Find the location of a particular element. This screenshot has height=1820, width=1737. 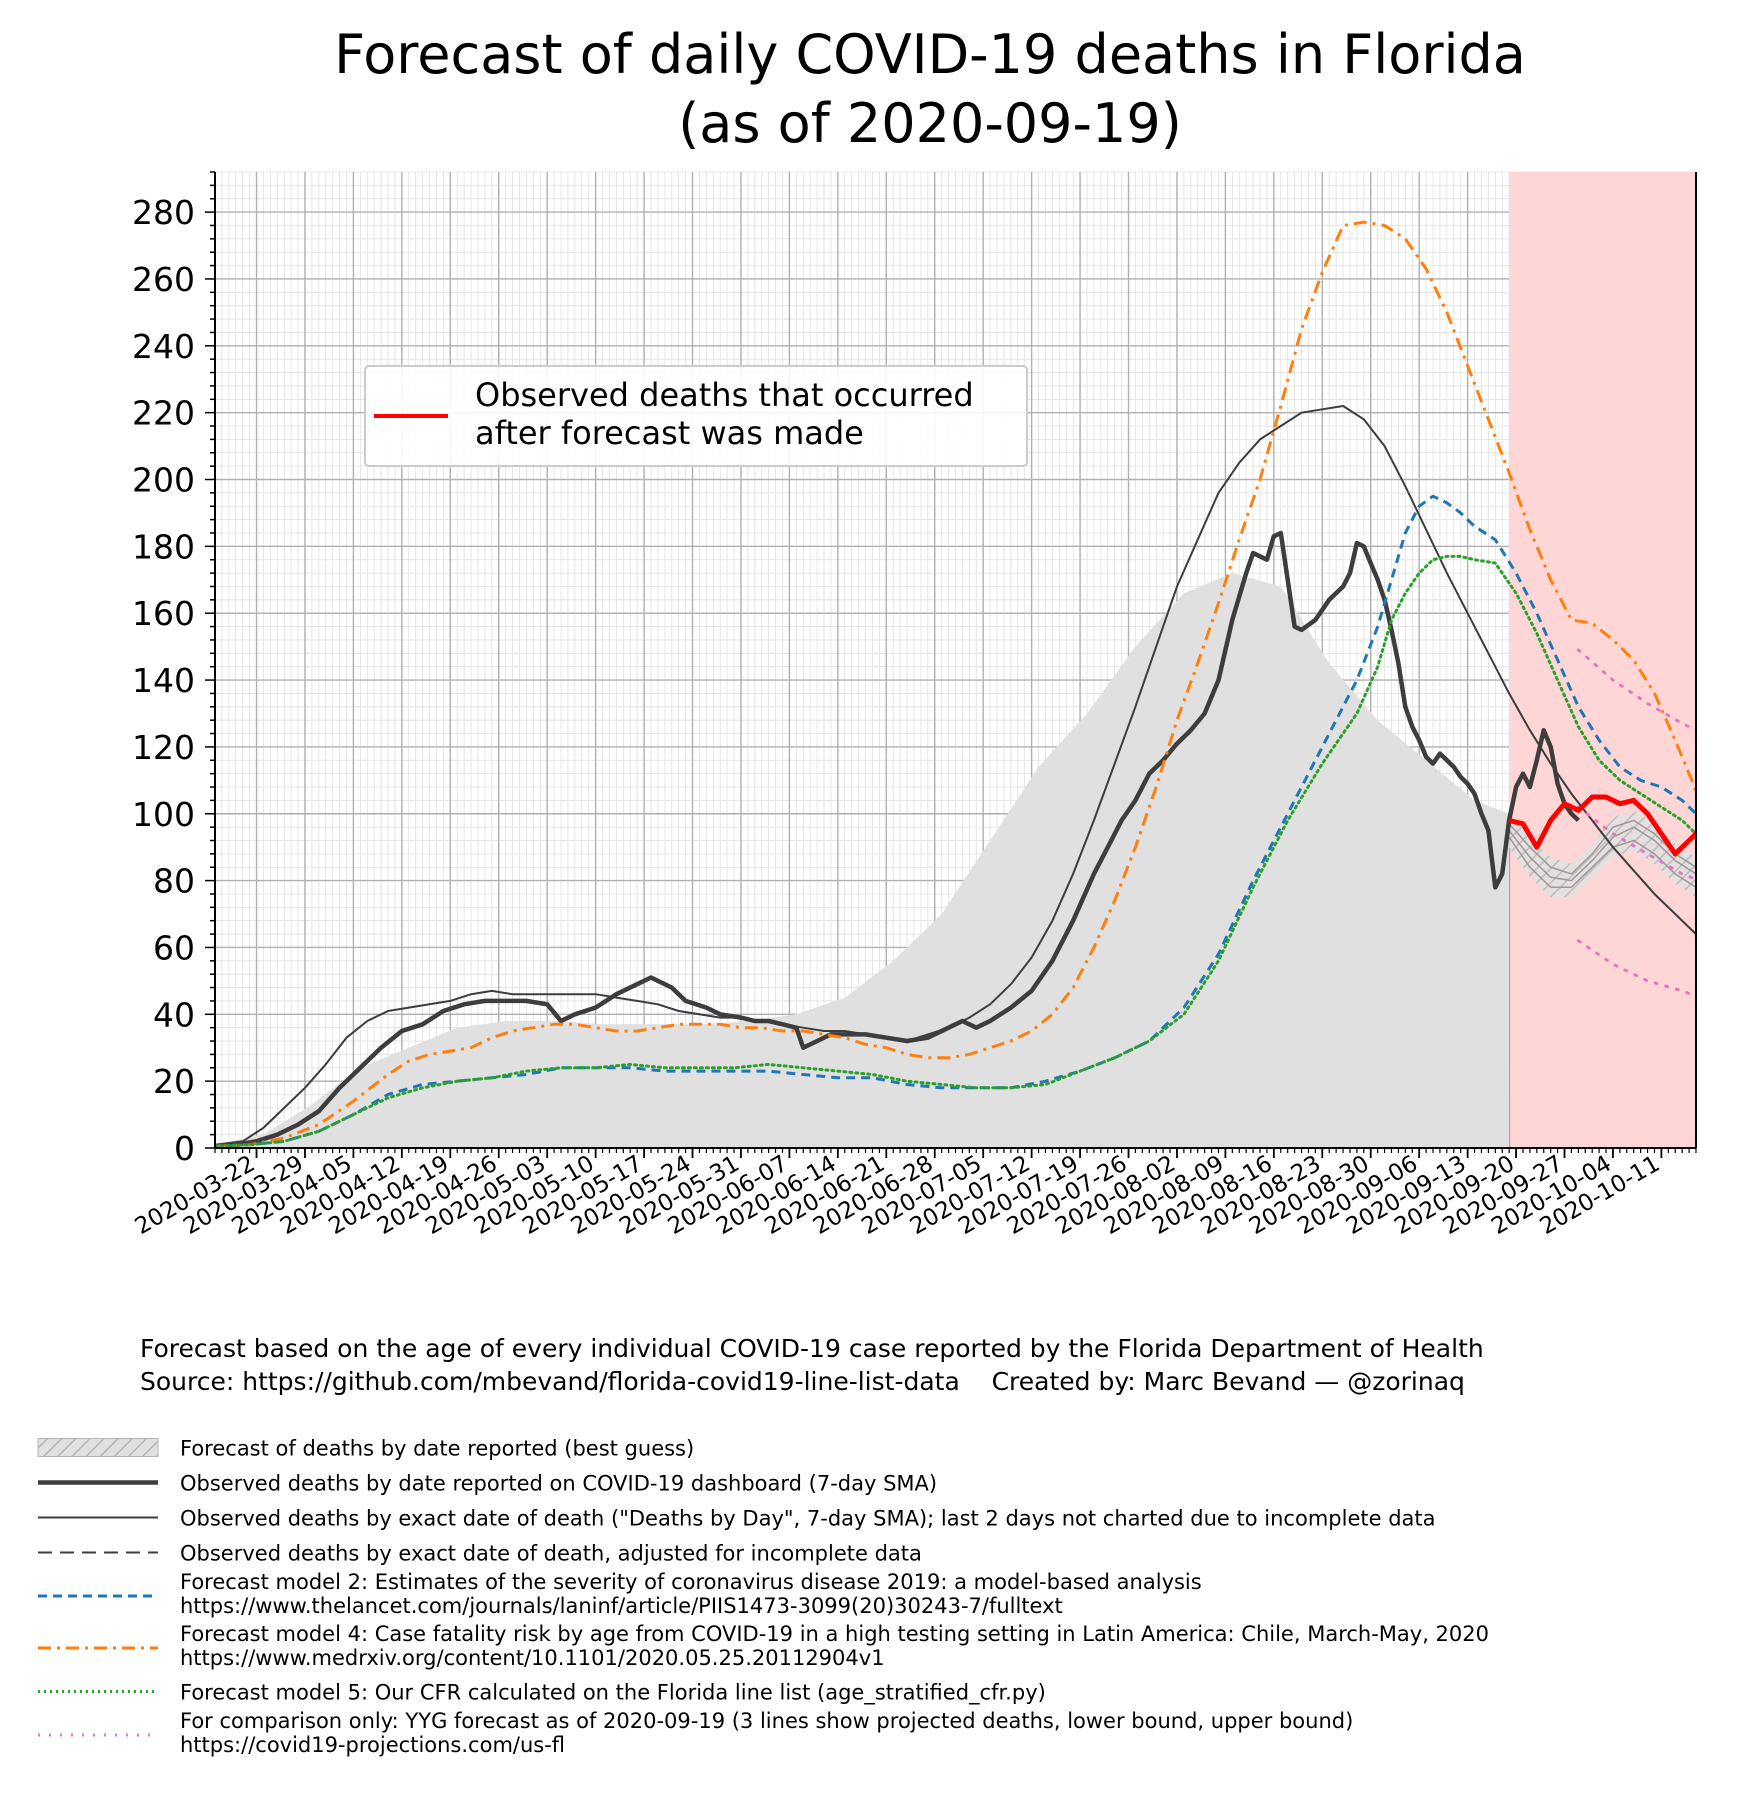

series-yyg_upper is located at coordinates (1636, 690).